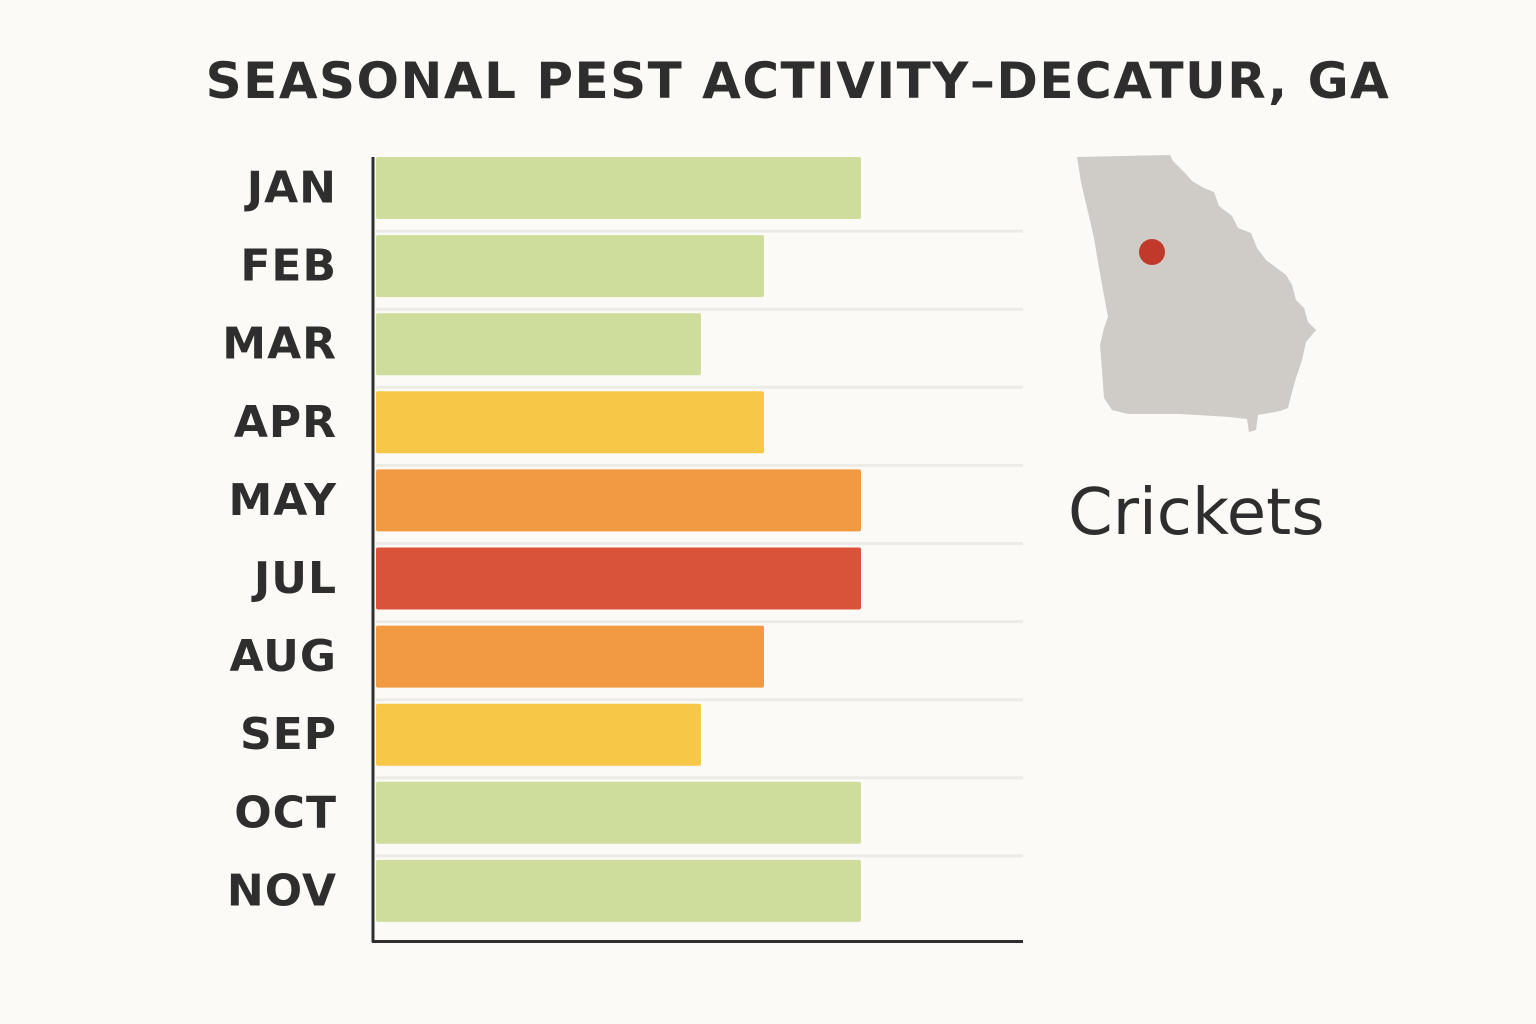 The width and height of the screenshot is (1536, 1024). I want to click on bar-may, so click(619, 500).